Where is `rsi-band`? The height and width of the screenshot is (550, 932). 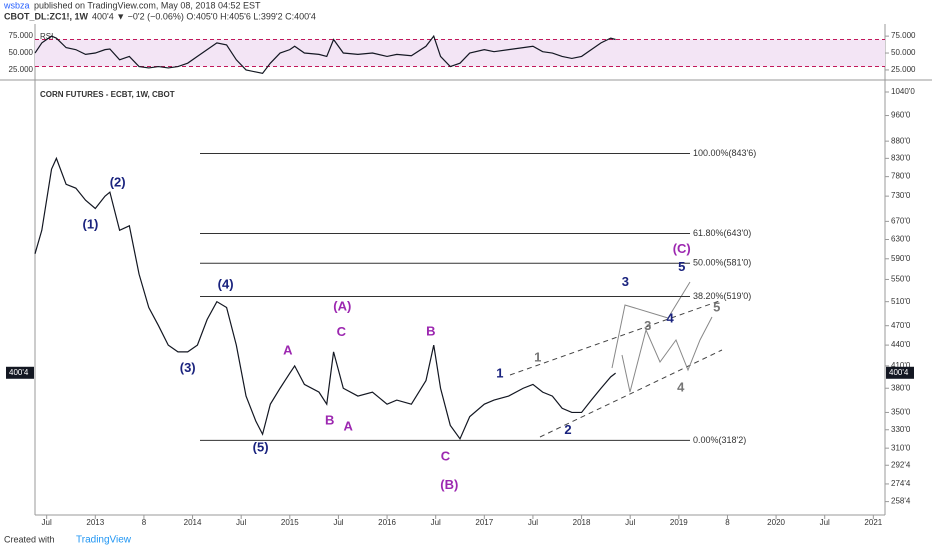 rsi-band is located at coordinates (460, 53).